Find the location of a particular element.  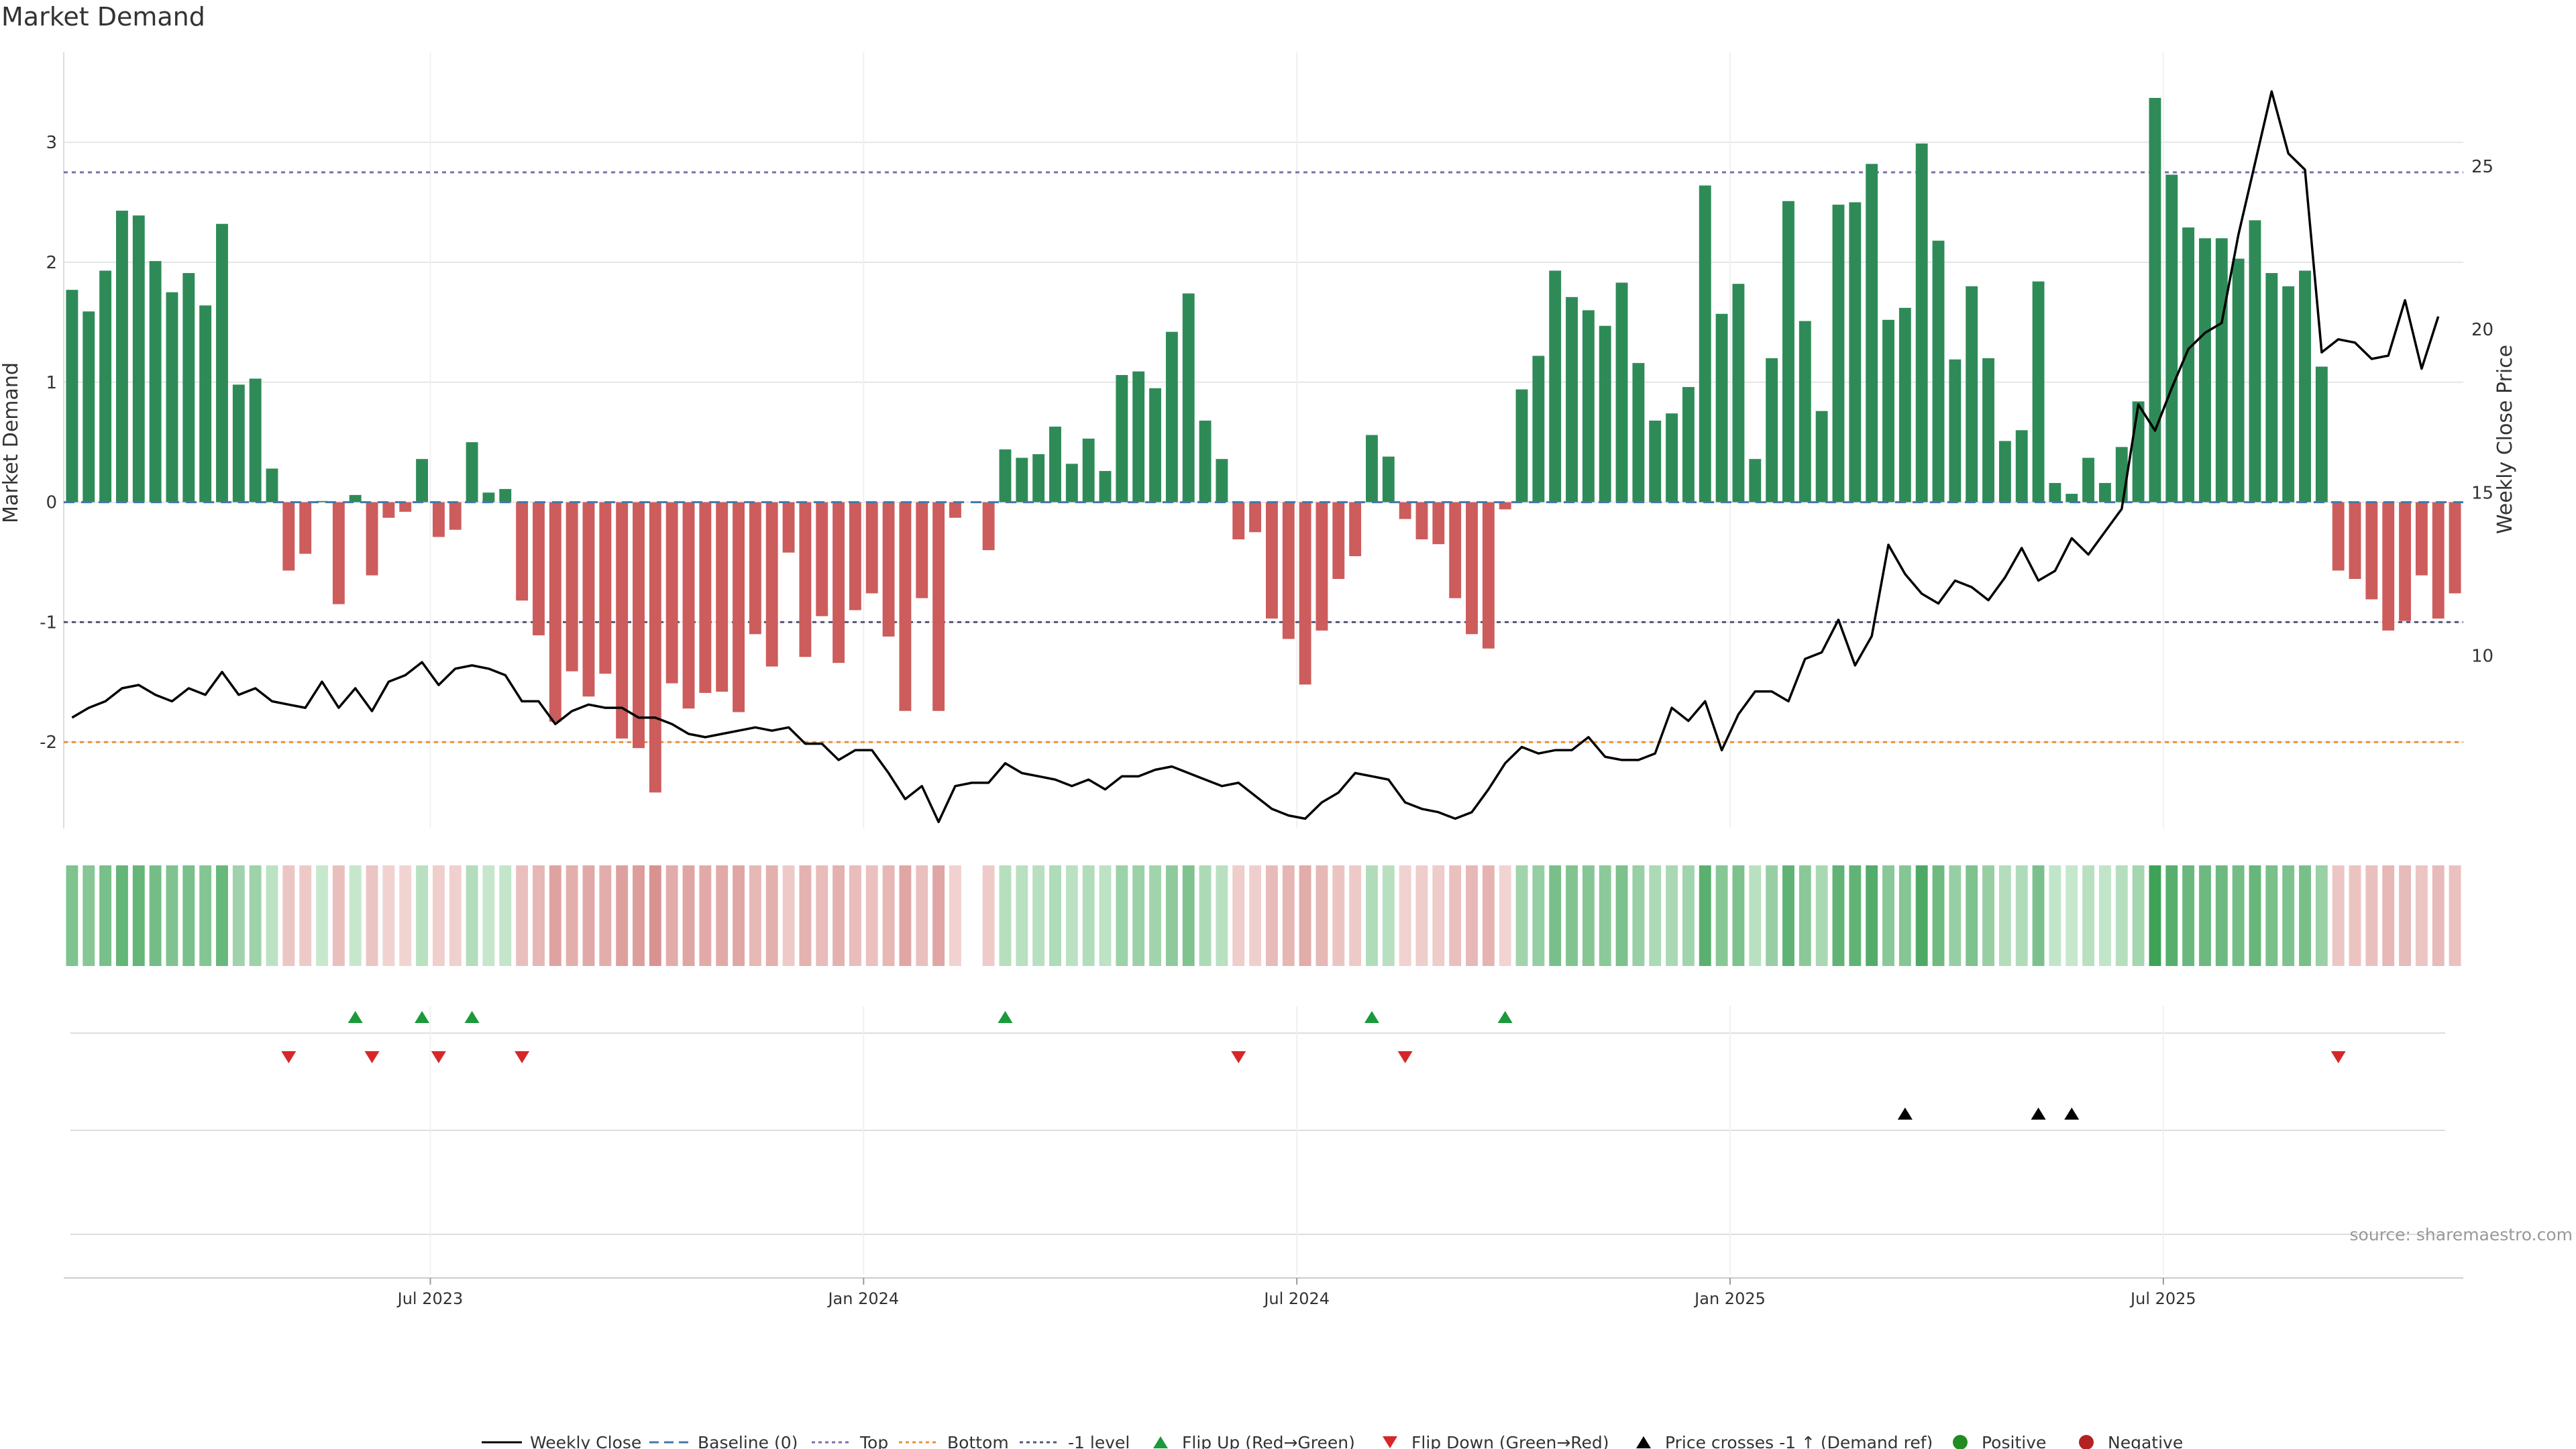

y-tick-label: 2 is located at coordinates (51, 263).